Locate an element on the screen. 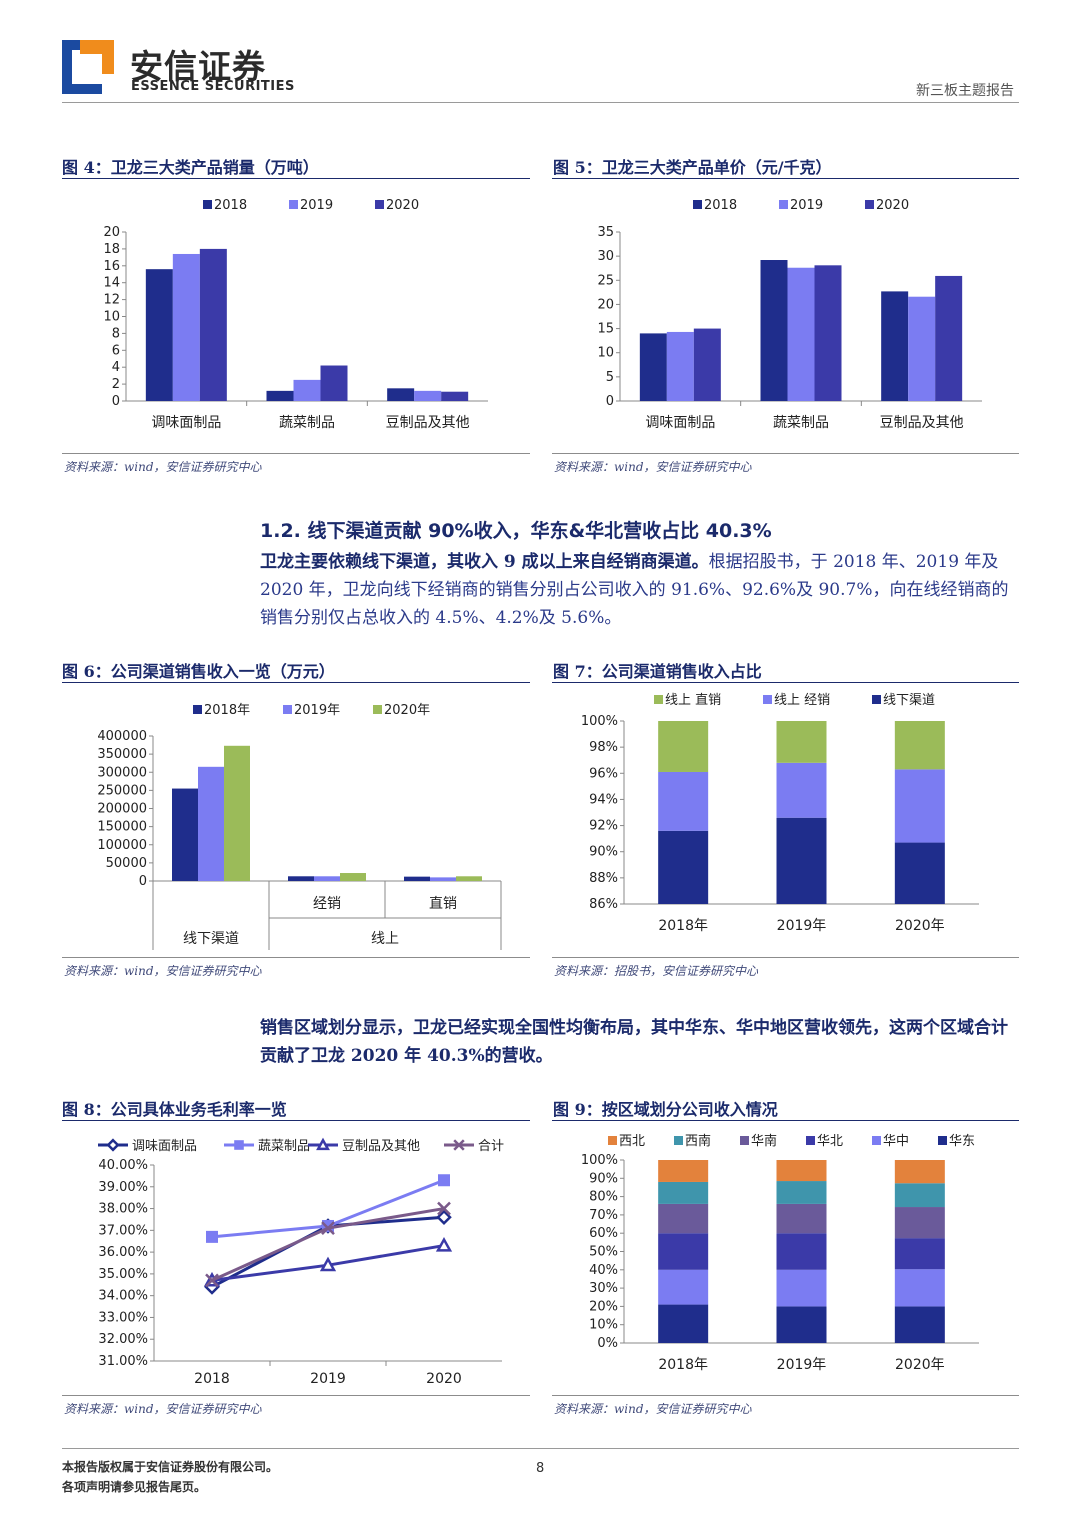 The image size is (1080, 1527). chart-fig8-legend-label-0: 调味面制品 is located at coordinates (164, 1146).